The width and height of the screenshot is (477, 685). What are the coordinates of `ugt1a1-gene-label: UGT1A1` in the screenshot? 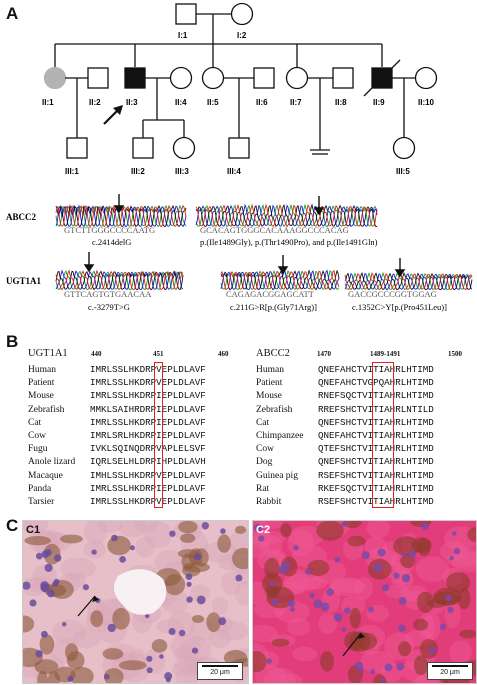 It's located at (24, 281).